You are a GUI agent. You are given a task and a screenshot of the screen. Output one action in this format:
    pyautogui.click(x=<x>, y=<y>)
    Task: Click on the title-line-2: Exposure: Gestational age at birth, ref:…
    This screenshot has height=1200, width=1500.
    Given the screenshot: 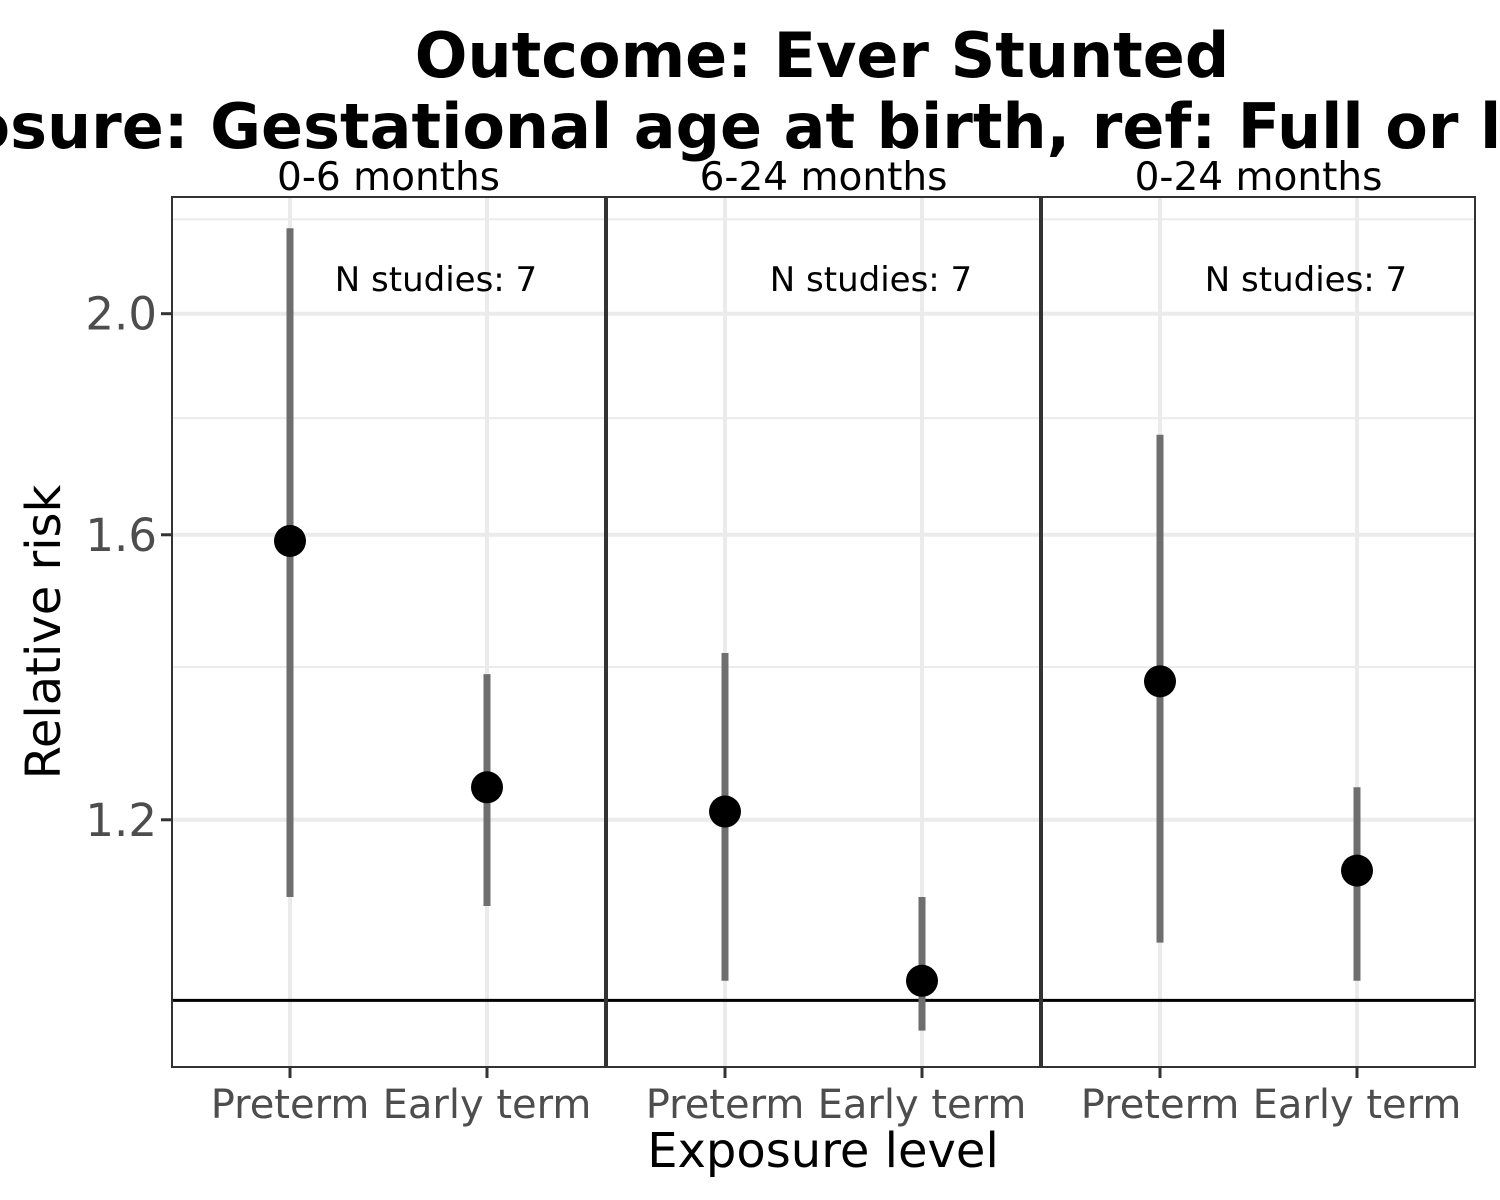 What is the action you would take?
    pyautogui.click(x=750, y=126)
    